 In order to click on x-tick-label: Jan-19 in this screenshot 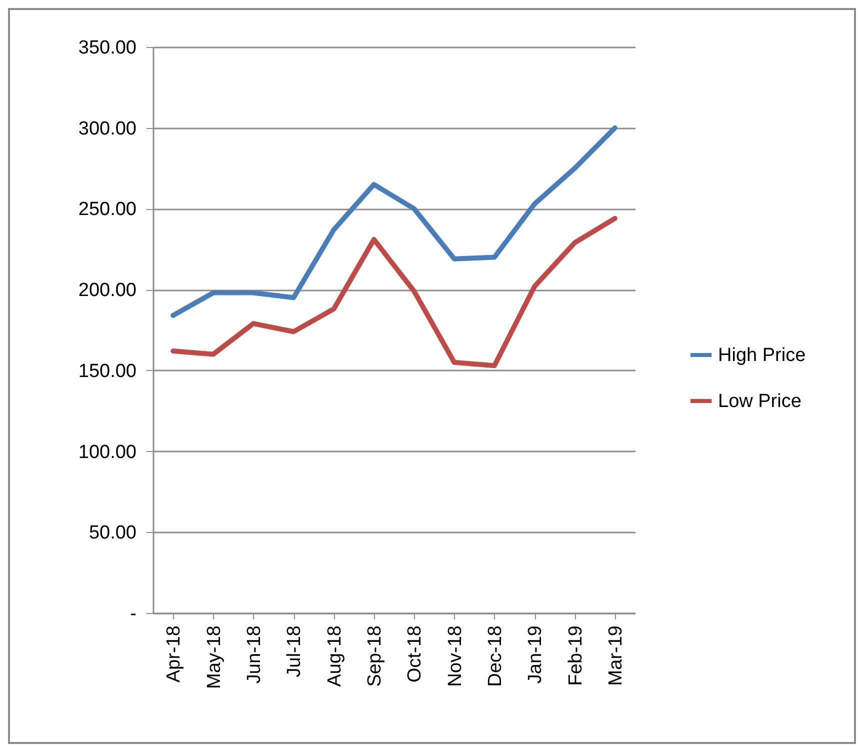, I will do `click(535, 655)`.